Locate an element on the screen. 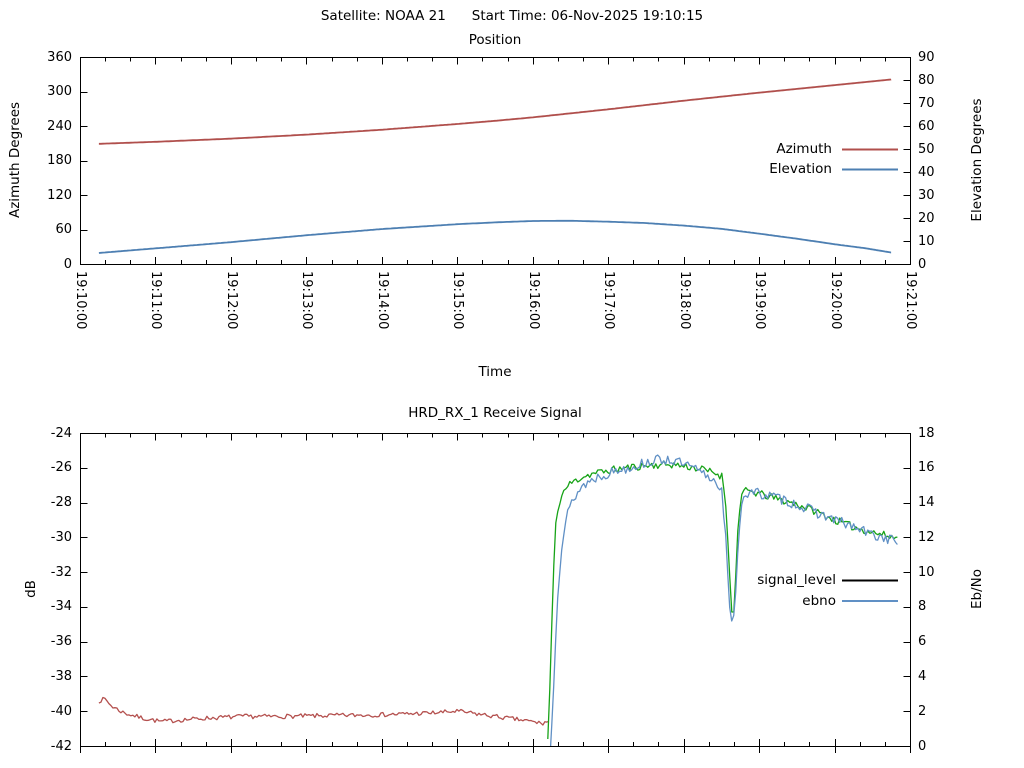 The width and height of the screenshot is (1024, 768). y-tick-label-right: 70 is located at coordinates (926, 103).